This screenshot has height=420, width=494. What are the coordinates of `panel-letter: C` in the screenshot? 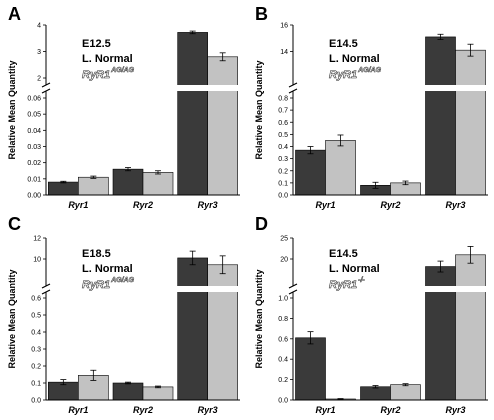 It's located at (14, 224).